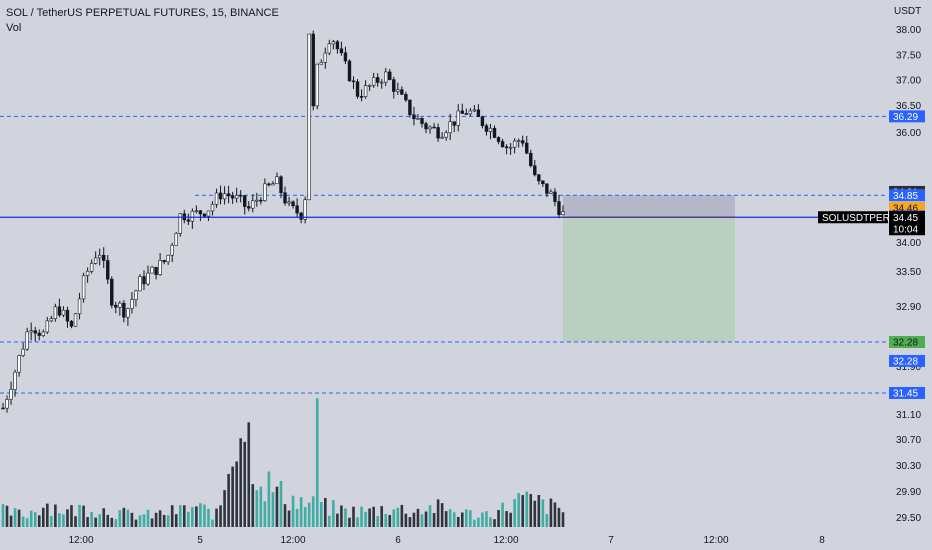 The width and height of the screenshot is (932, 550). What do you see at coordinates (908, 106) in the screenshot?
I see `y-tick-label: 36.50` at bounding box center [908, 106].